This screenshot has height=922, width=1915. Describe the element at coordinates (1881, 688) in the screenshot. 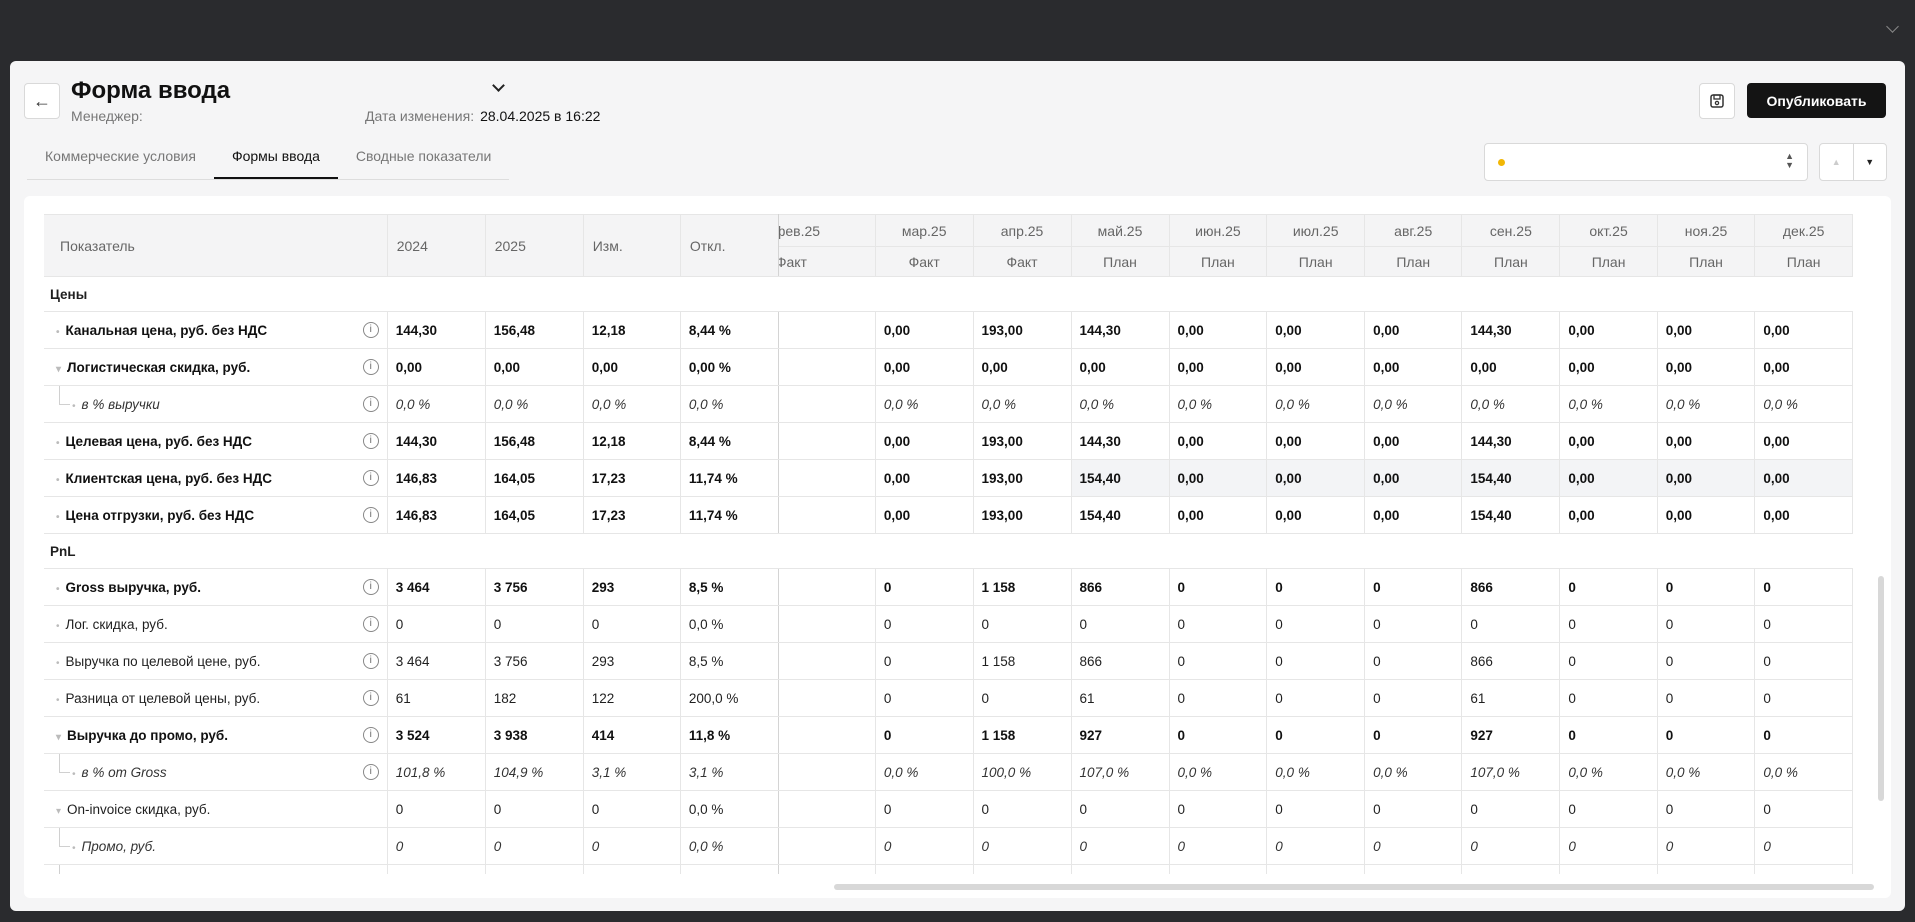

I see `vertical-scrollbar` at that location.